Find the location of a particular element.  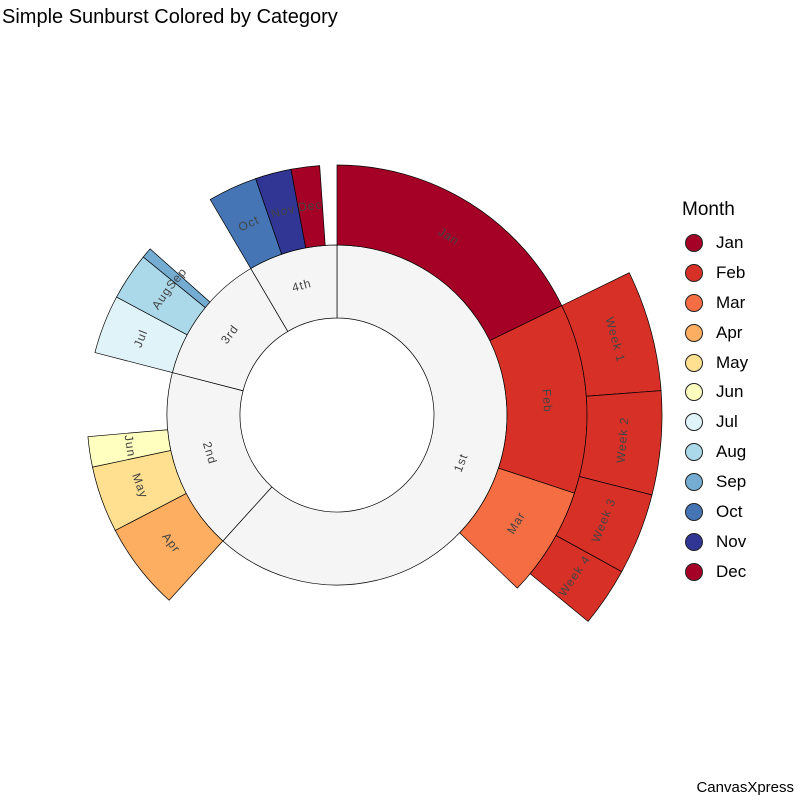

legend-item-mar: Mar is located at coordinates (715, 303).